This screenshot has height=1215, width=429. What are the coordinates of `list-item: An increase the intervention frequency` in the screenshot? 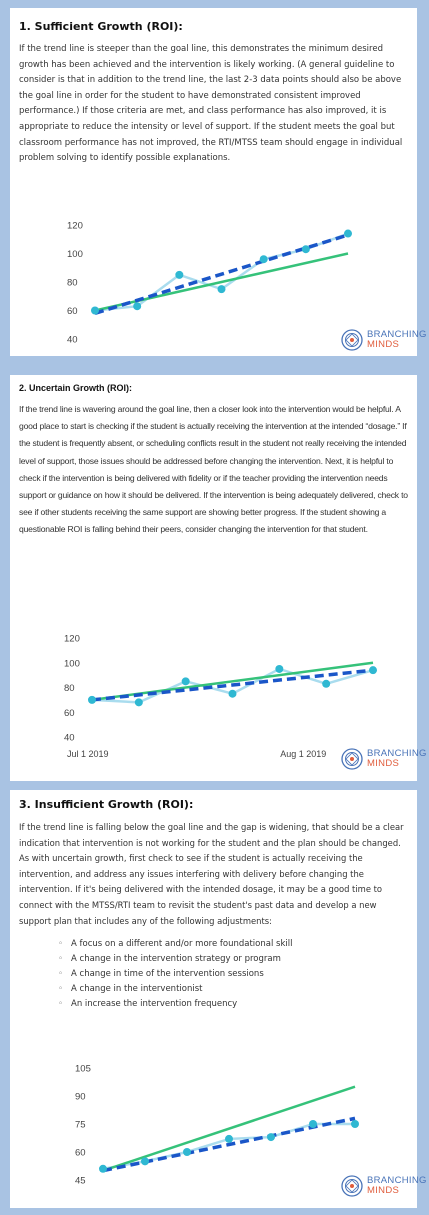 It's located at (175, 1004).